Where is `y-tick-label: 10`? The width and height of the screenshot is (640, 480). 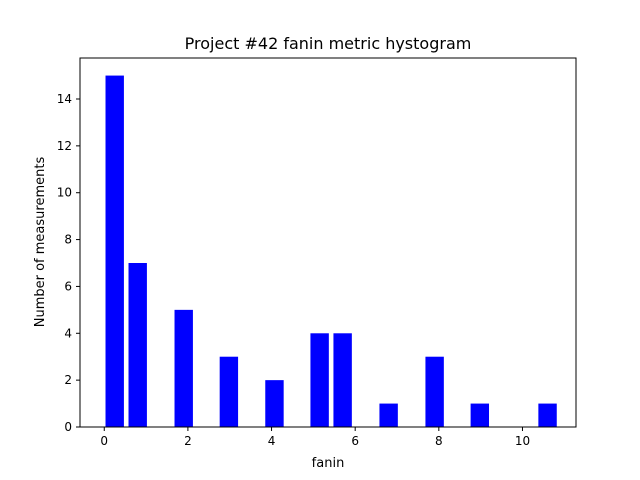 y-tick-label: 10 is located at coordinates (64, 193).